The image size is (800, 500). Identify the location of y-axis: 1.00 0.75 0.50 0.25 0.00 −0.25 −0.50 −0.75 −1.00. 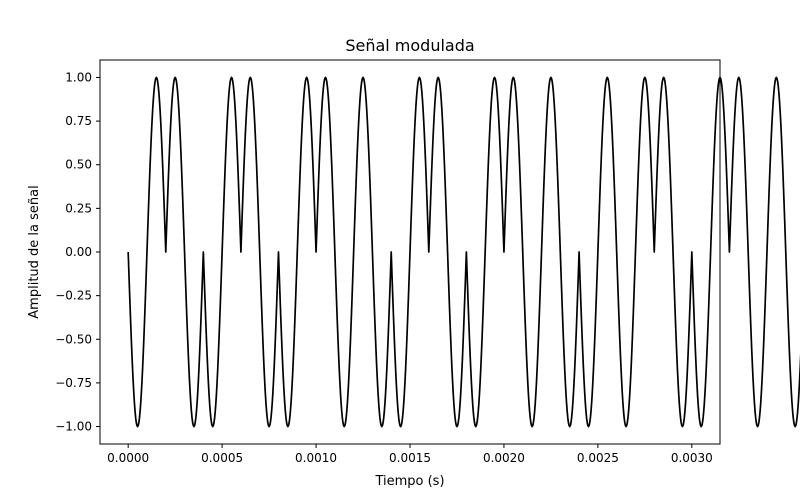
(77, 252).